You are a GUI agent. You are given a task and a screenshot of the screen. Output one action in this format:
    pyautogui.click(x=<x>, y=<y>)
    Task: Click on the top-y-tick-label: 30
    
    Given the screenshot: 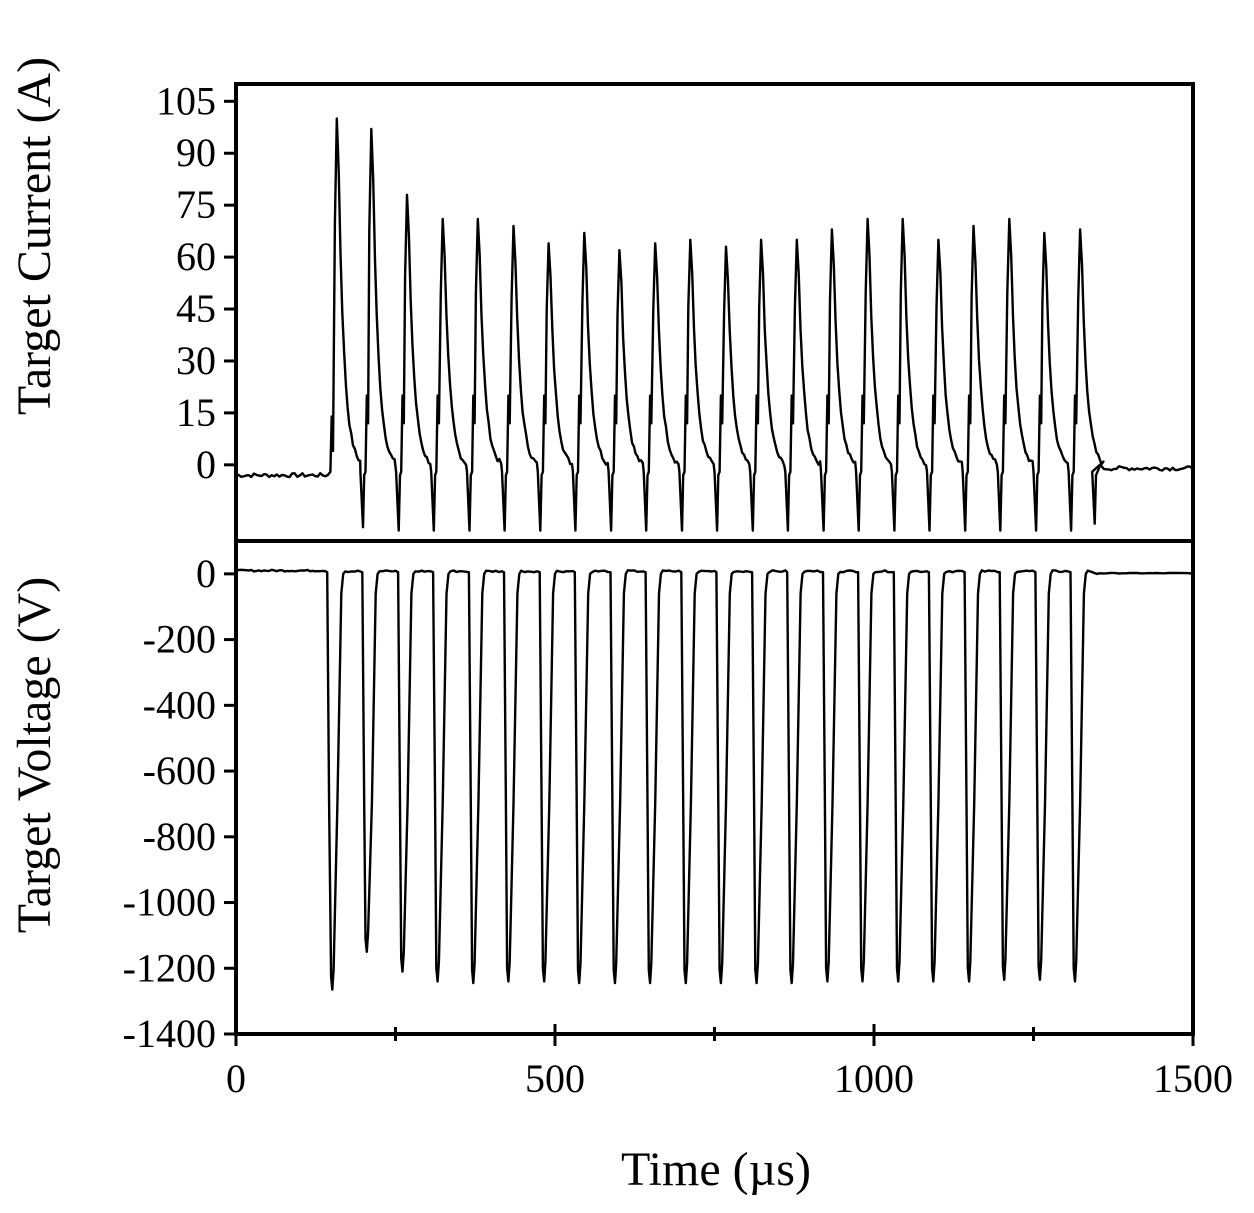 What is the action you would take?
    pyautogui.click(x=196, y=360)
    